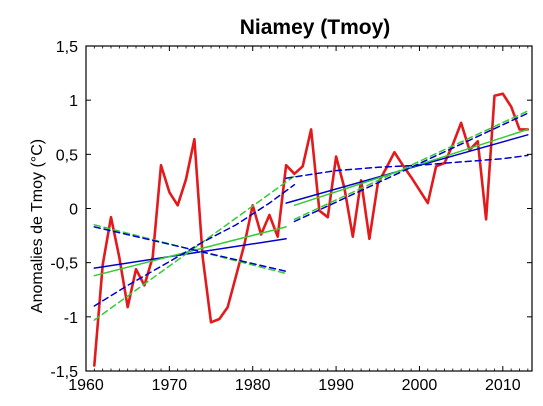  I want to click on x-tick-label-1970: 1970, so click(170, 385).